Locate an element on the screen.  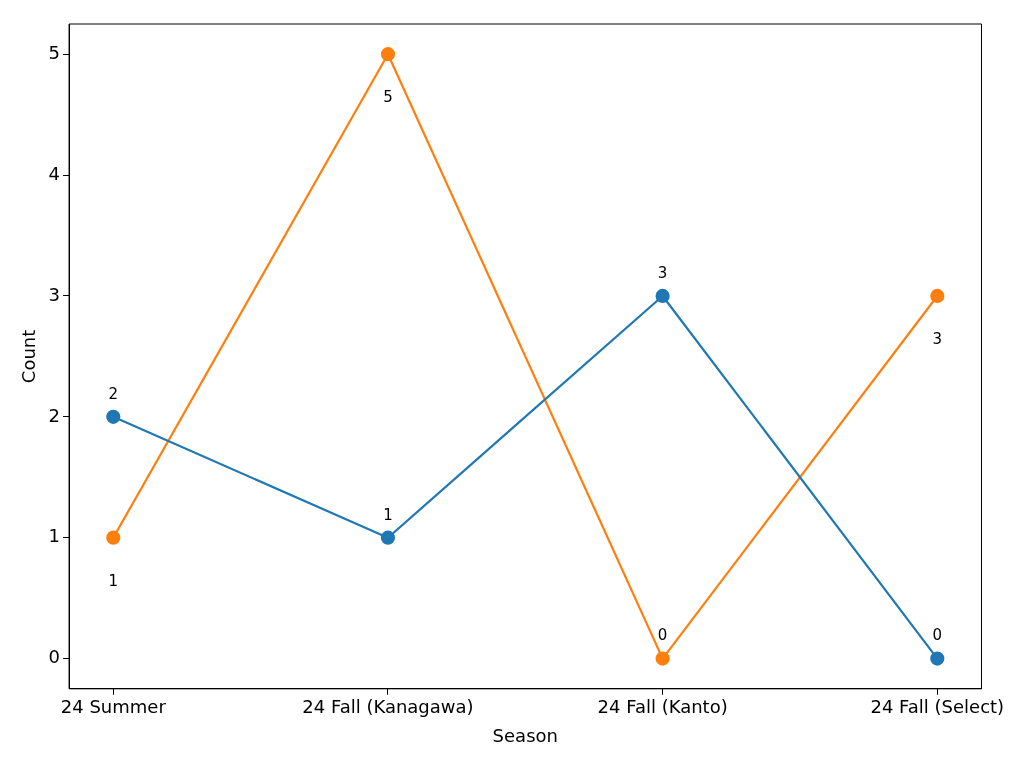
data-label: 2 is located at coordinates (113, 393).